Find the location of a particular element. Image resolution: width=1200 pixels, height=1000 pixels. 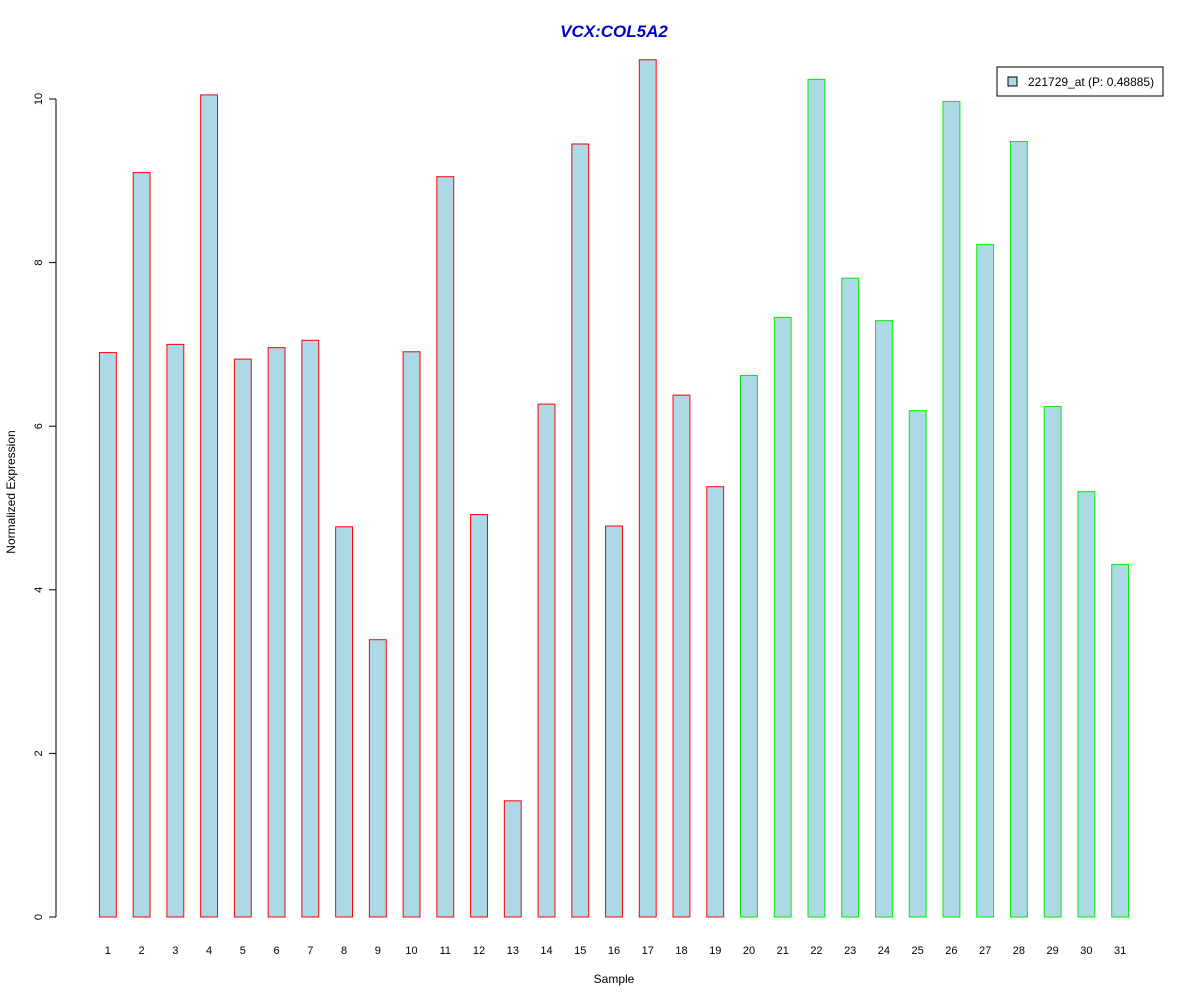

x-tick-label: 24 is located at coordinates (884, 951).